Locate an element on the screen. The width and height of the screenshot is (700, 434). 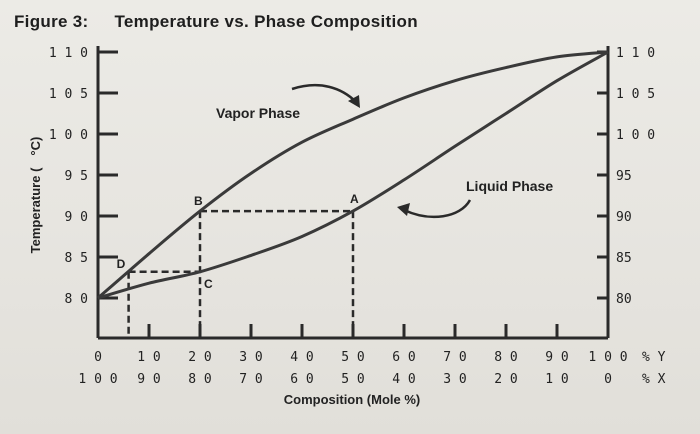
y-tick-label-left: 9 5 is located at coordinates (76, 176).